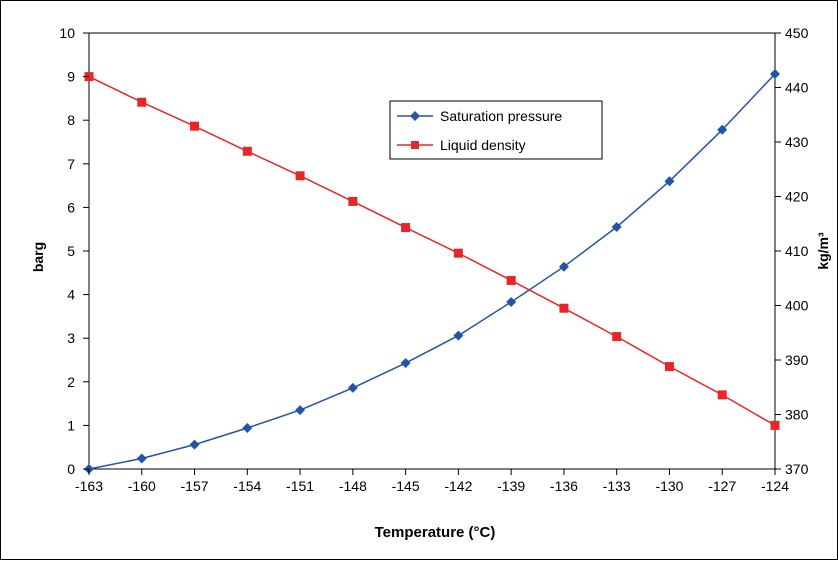 The width and height of the screenshot is (838, 564). I want to click on x-tick-label: -154, so click(247, 486).